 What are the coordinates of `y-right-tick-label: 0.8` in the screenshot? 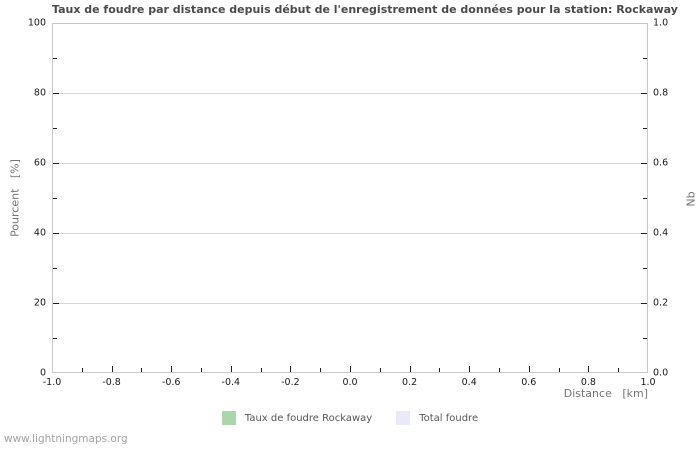 It's located at (661, 93).